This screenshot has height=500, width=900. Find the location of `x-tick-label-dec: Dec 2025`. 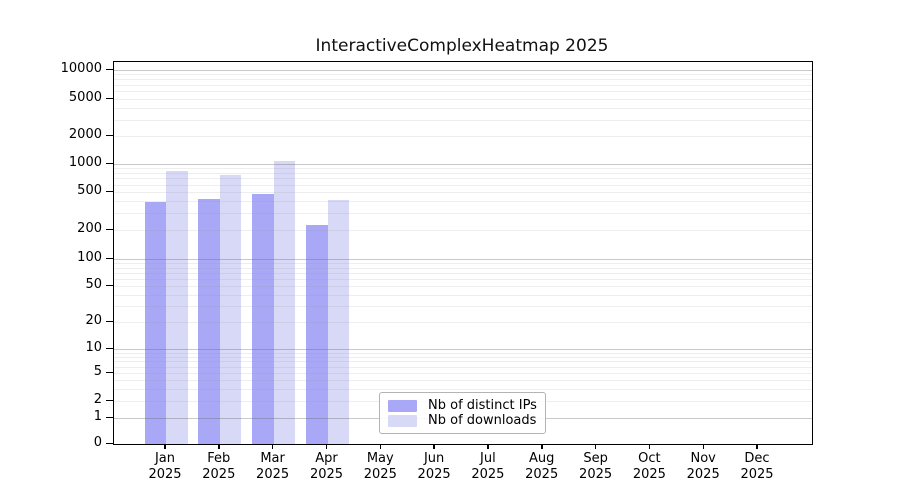

x-tick-label-dec: Dec 2025 is located at coordinates (757, 467).